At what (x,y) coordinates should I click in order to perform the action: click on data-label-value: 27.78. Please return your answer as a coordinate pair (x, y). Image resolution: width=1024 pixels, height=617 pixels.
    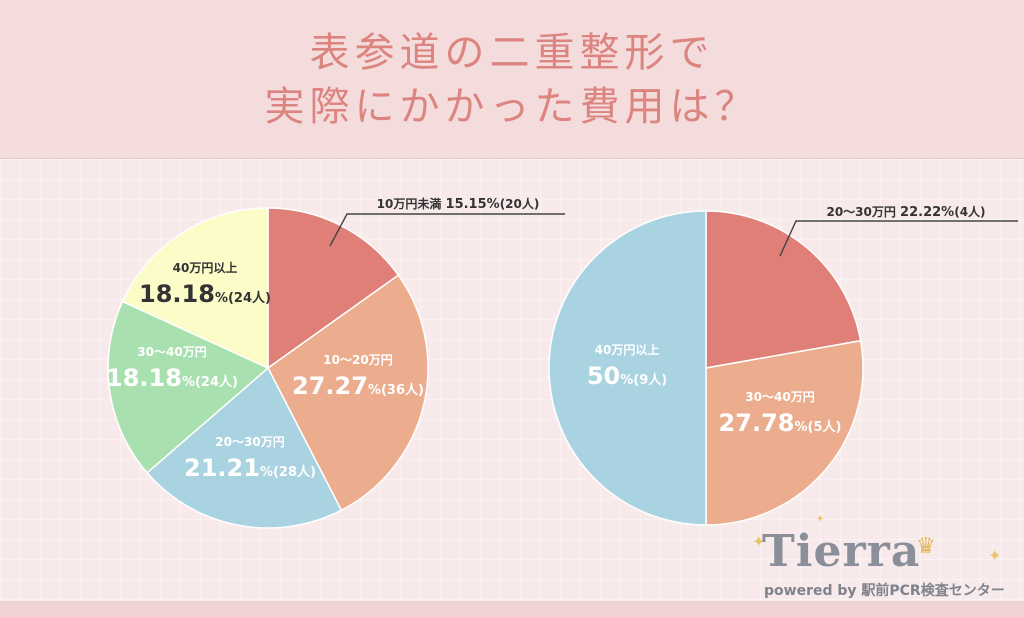
    Looking at the image, I should click on (757, 423).